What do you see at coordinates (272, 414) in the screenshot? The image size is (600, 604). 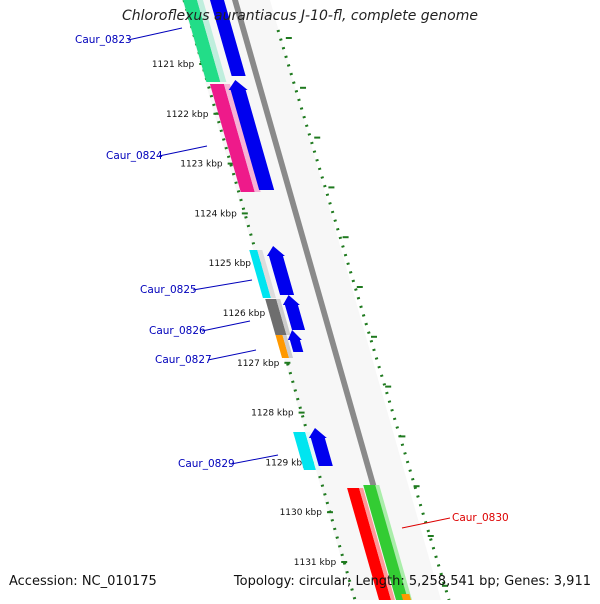 I see `kbp-label: 1128 kbp` at bounding box center [272, 414].